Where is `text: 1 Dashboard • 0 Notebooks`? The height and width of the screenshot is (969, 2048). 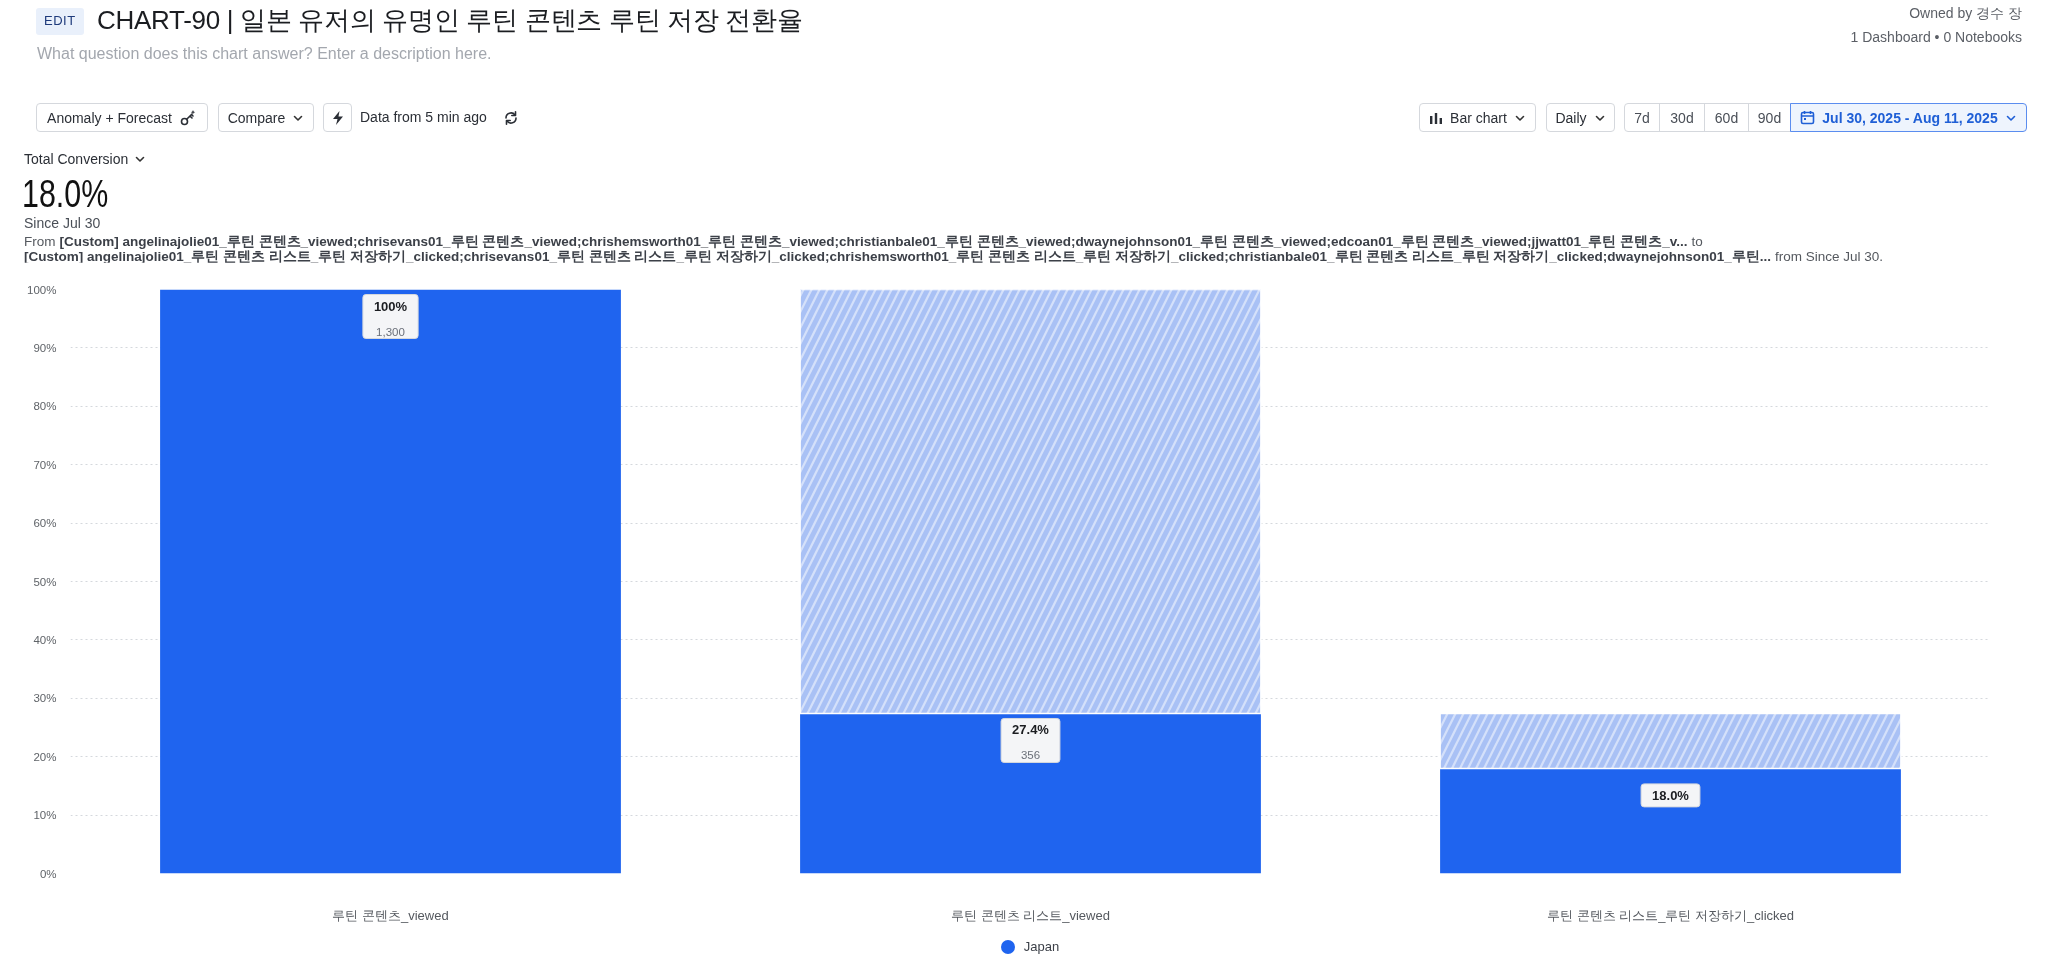
text: 1 Dashboard • 0 Notebooks is located at coordinates (1936, 37).